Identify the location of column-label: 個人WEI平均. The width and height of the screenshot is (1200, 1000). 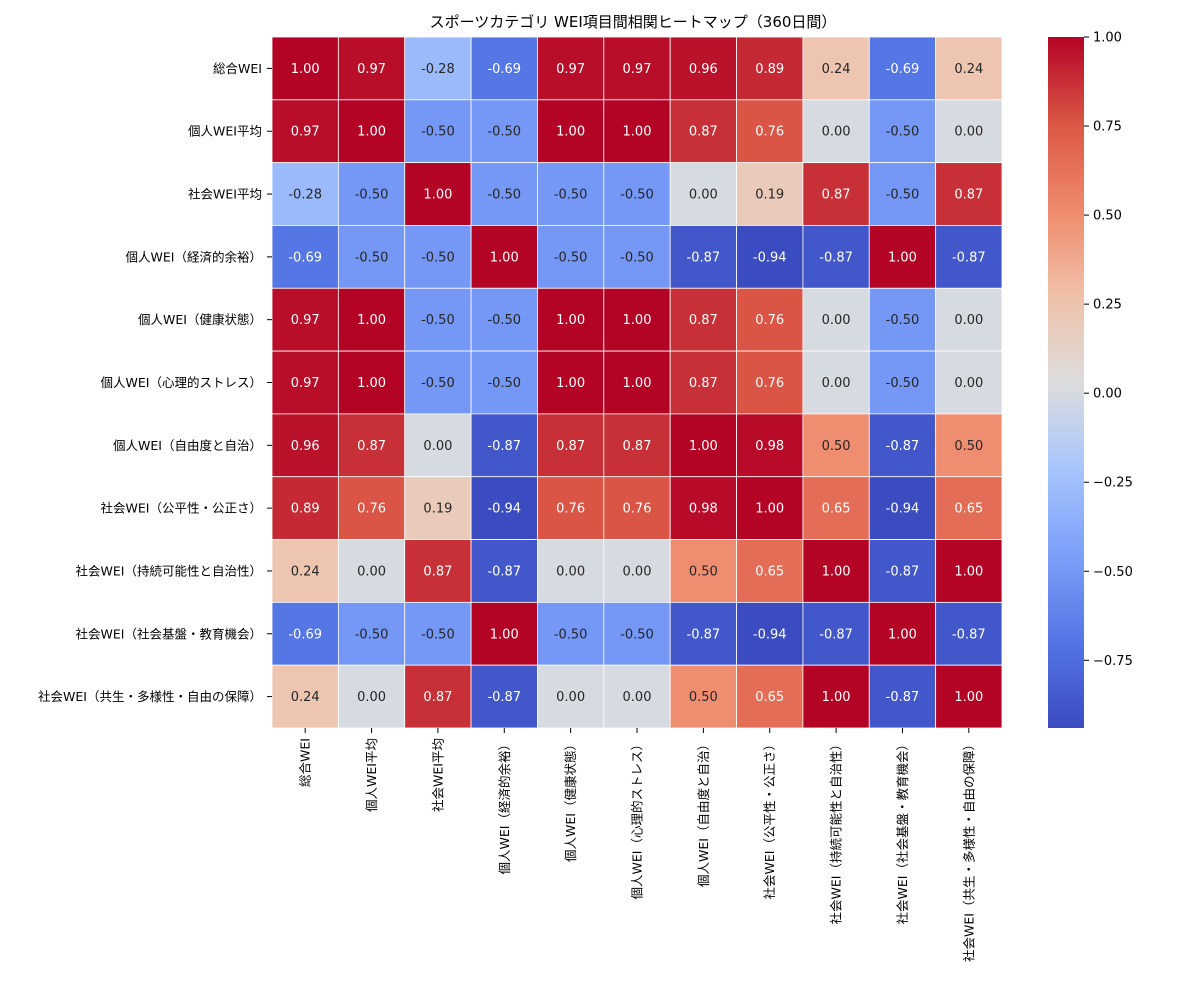
(371, 775).